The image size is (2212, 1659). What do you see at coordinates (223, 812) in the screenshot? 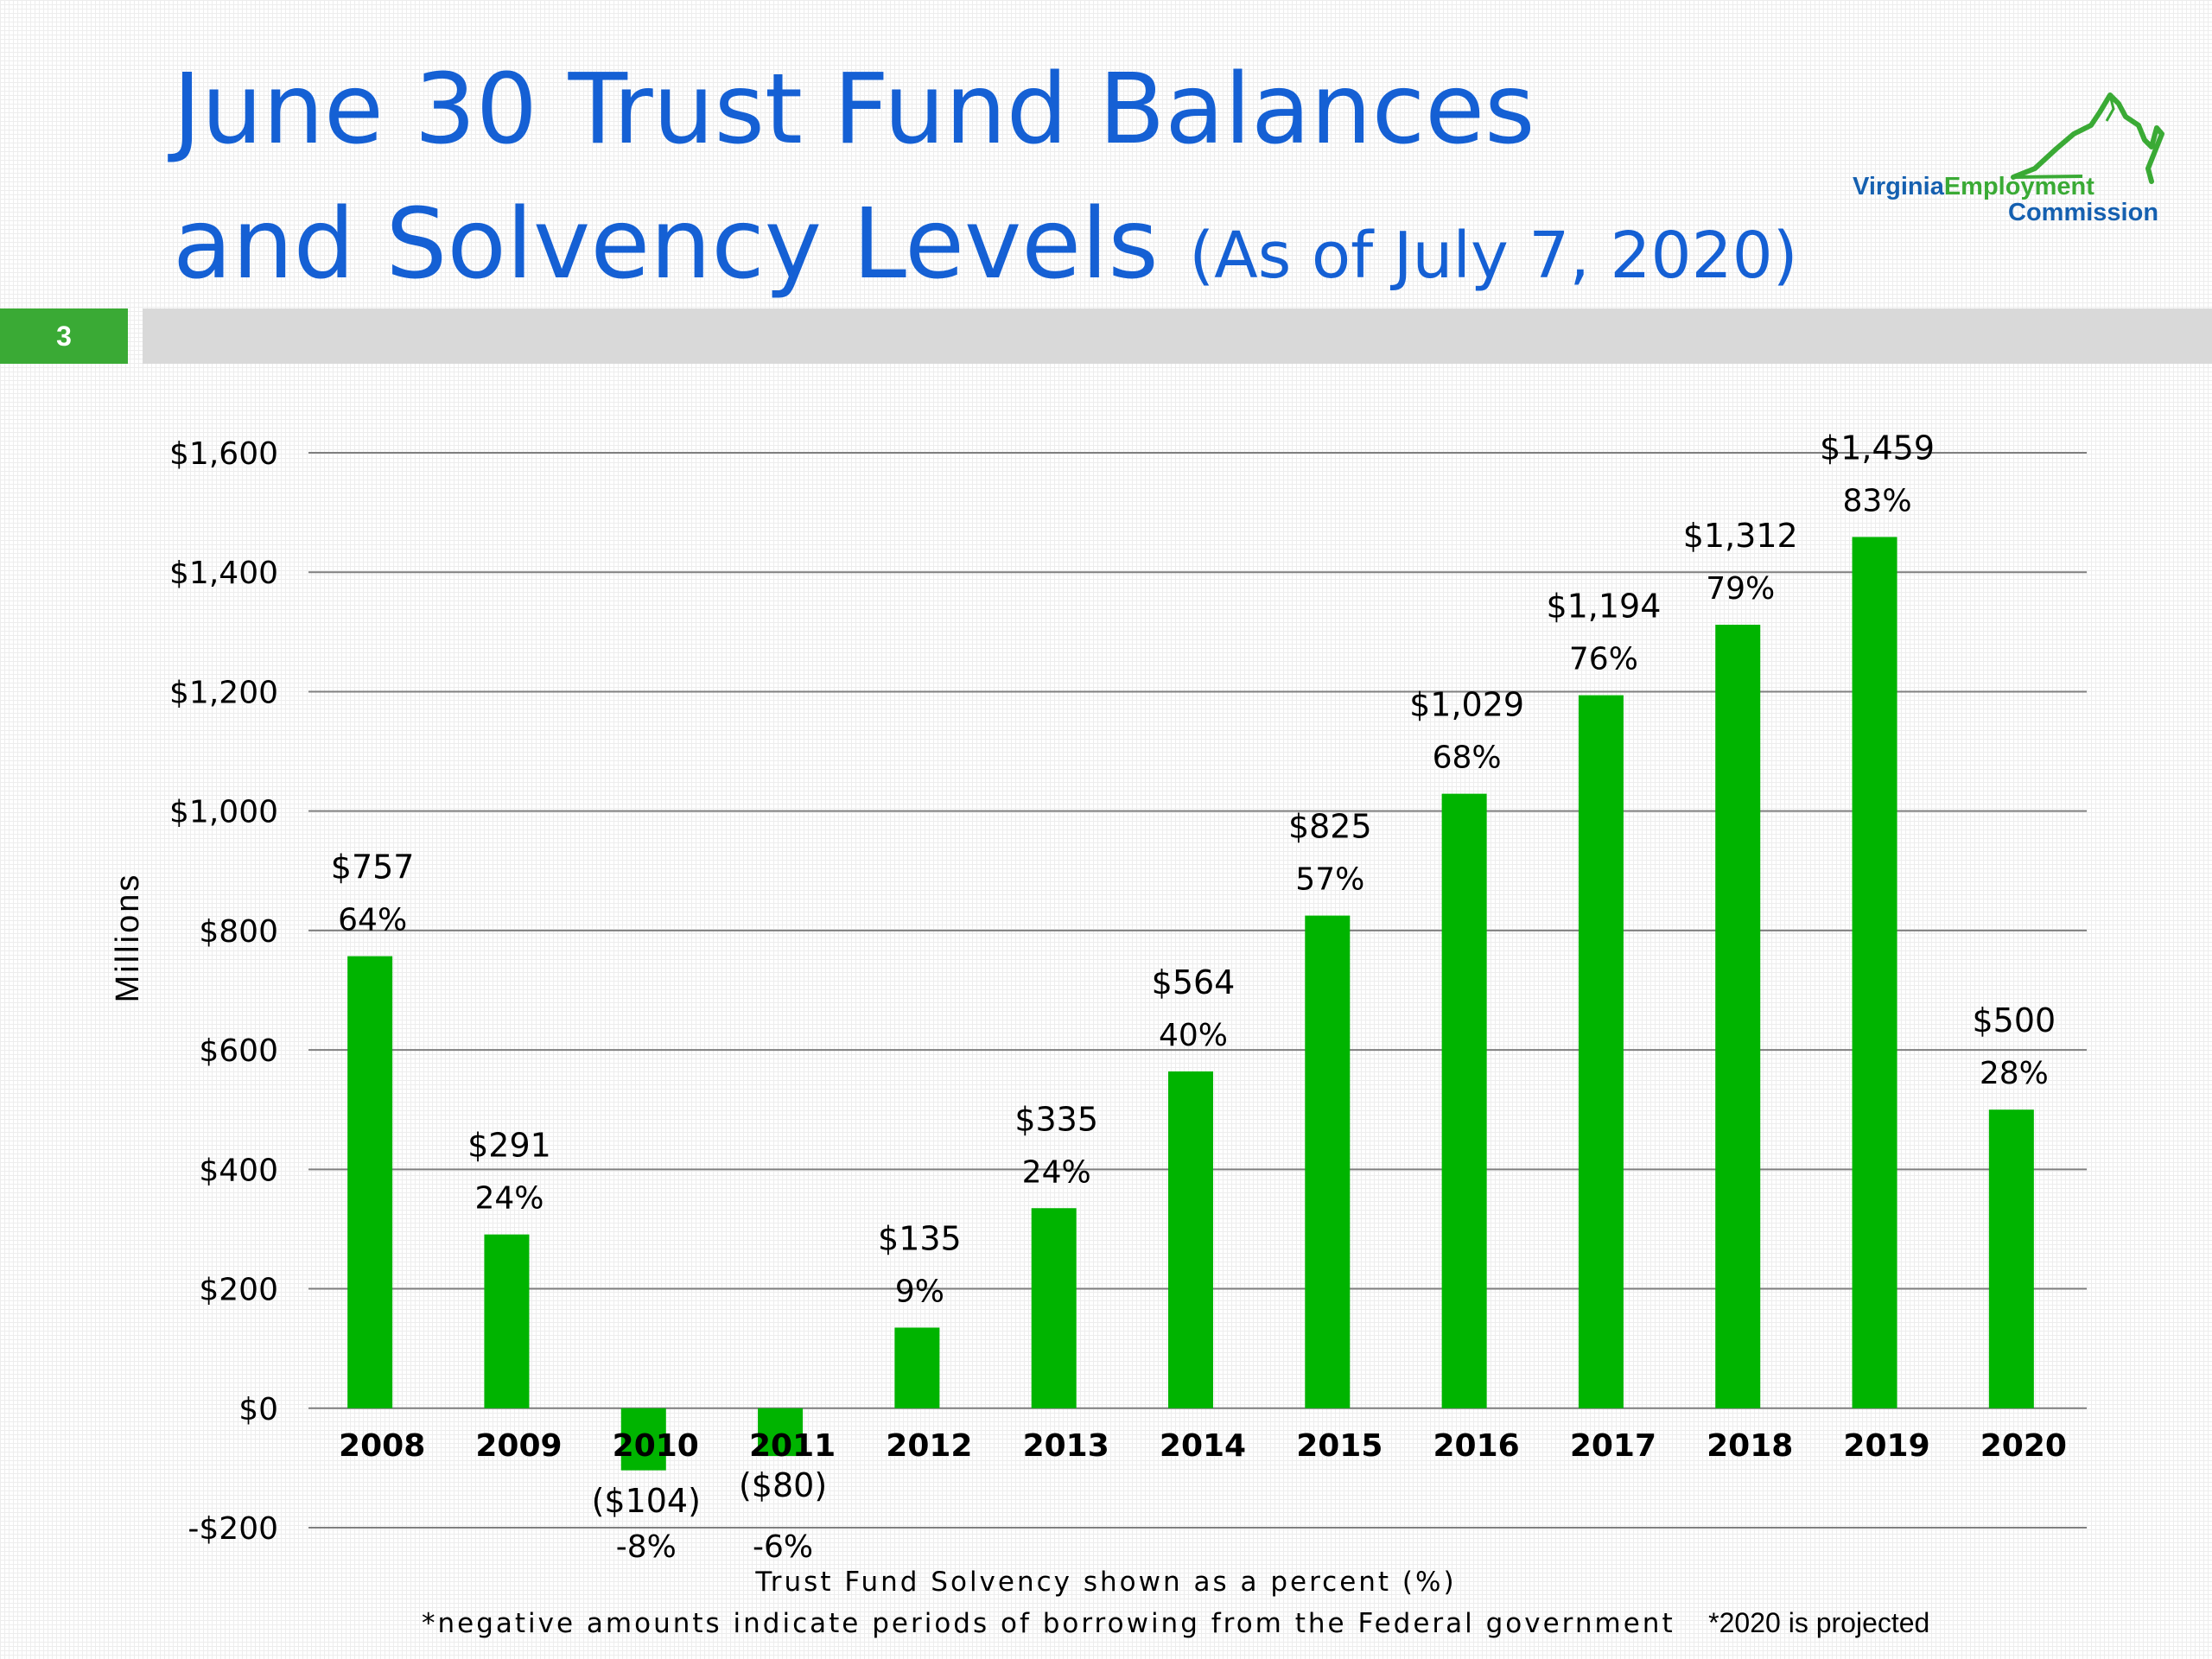
I see `y-tick-label: $1,000` at bounding box center [223, 812].